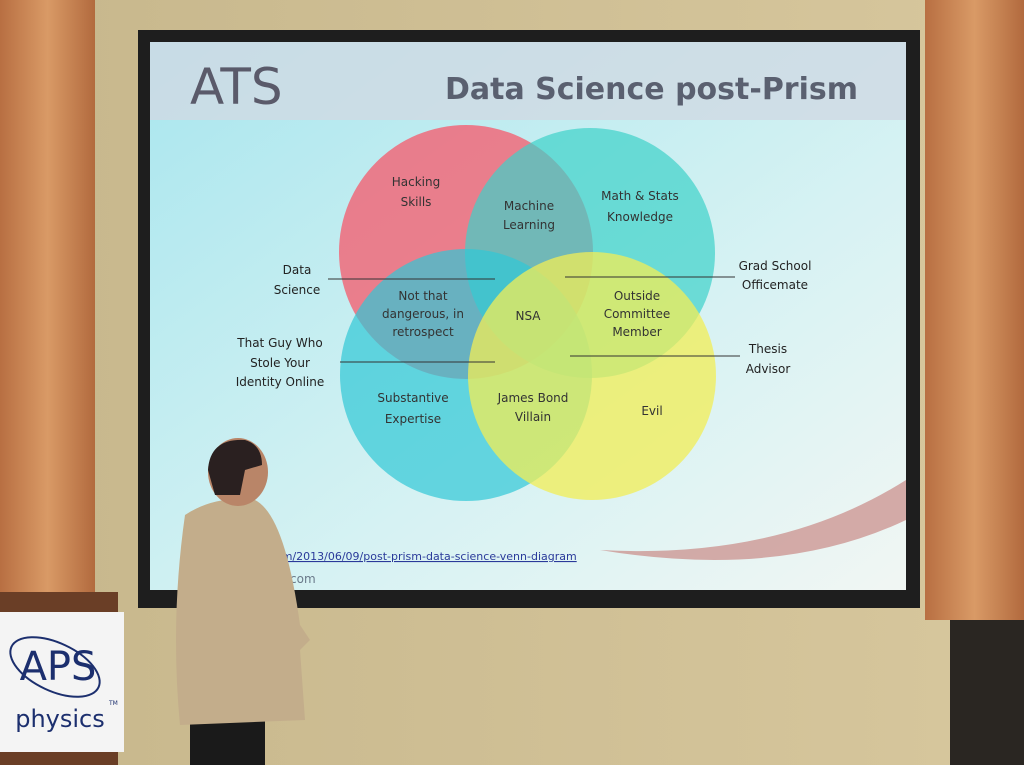 This screenshot has height=769, width=1024. Describe the element at coordinates (235, 467) in the screenshot. I see `presenter-hair` at that location.